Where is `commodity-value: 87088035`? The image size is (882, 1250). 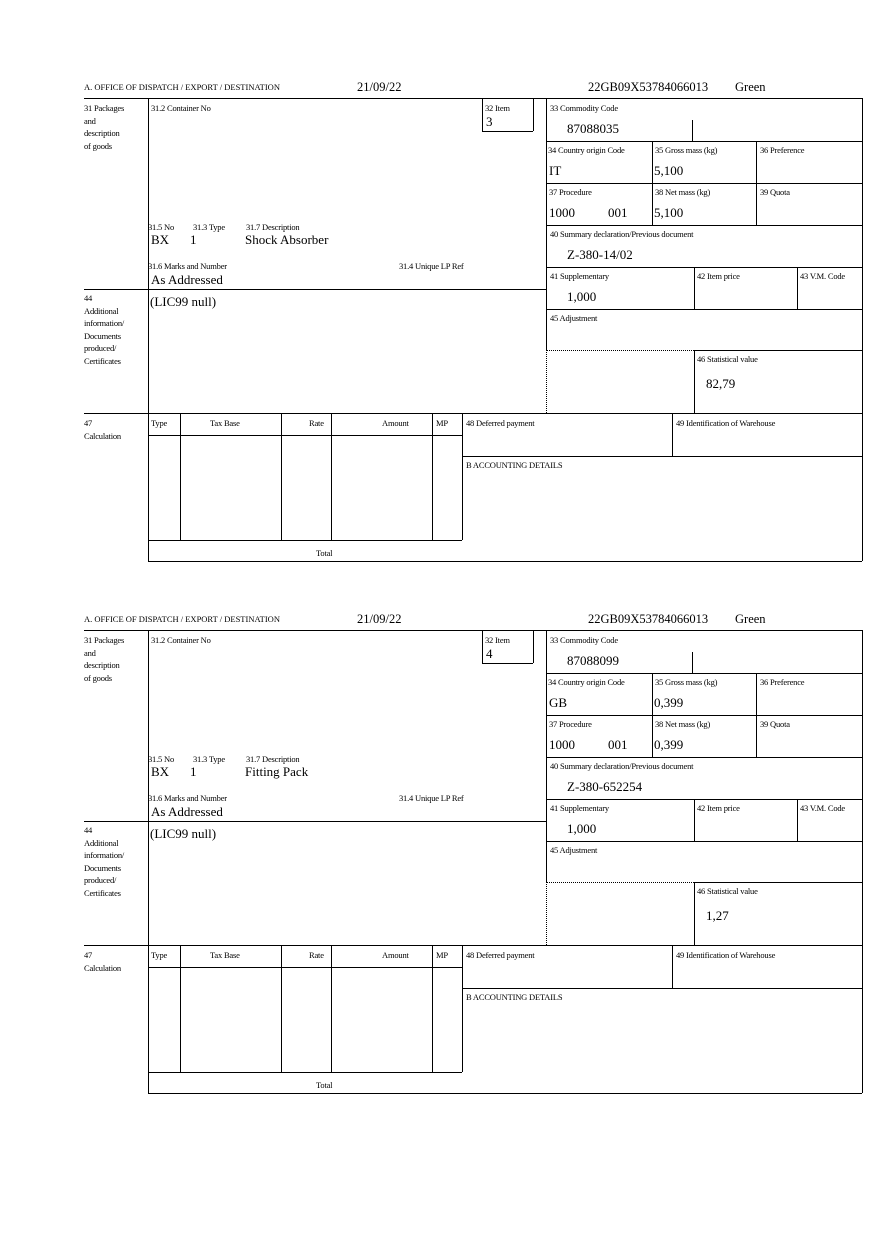
commodity-value: 87088035 is located at coordinates (593, 128).